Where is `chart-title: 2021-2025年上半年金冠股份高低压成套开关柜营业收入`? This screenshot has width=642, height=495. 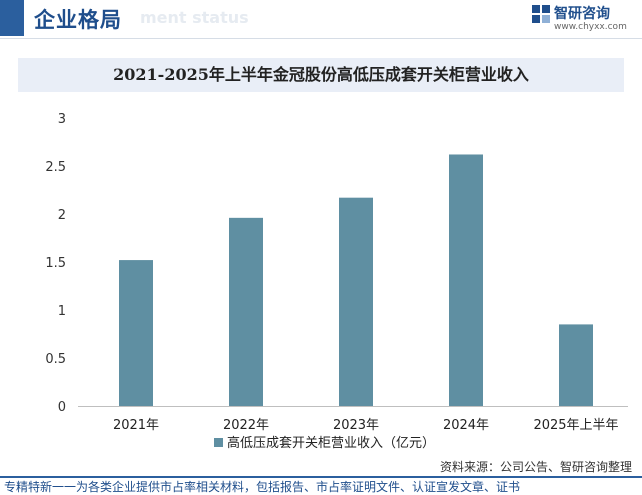 chart-title: 2021-2025年上半年金冠股份高低压成套开关柜营业收入 is located at coordinates (321, 74).